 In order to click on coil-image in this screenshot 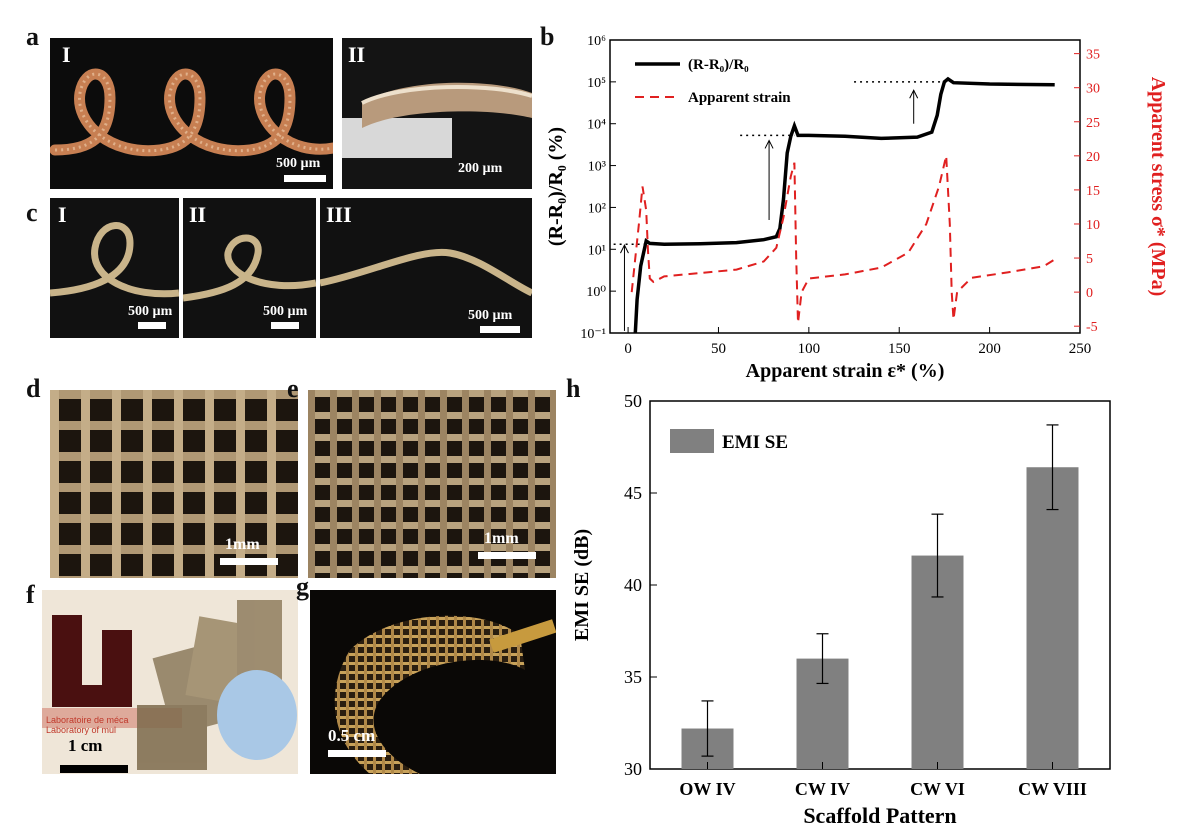, I will do `click(191, 112)`.